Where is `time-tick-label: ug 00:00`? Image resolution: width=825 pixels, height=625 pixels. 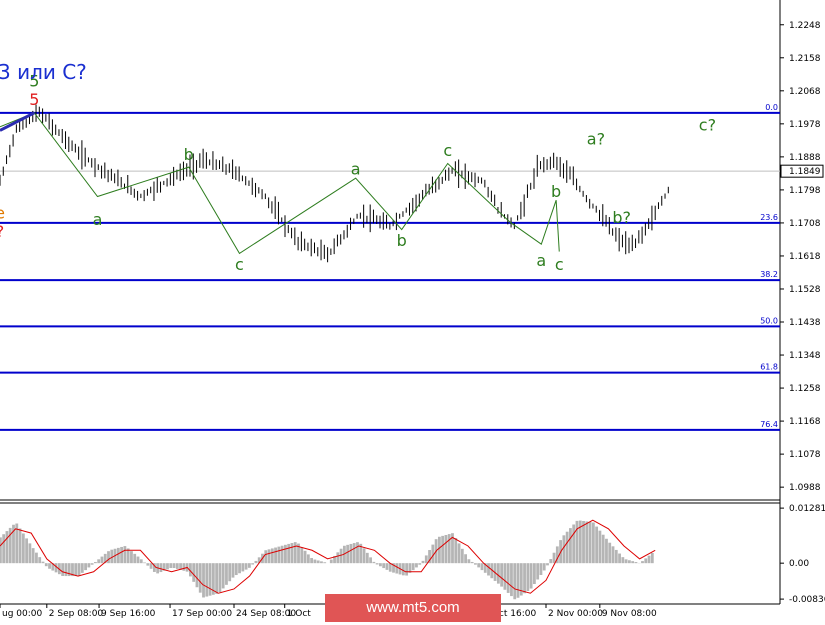 time-tick-label: ug 00:00 is located at coordinates (22, 614).